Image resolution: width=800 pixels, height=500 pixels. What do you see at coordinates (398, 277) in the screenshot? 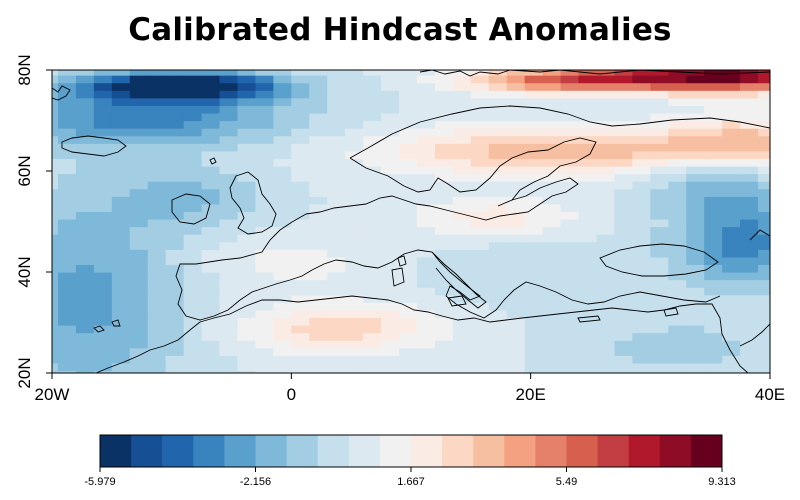
I see `coastline-sardinia` at bounding box center [398, 277].